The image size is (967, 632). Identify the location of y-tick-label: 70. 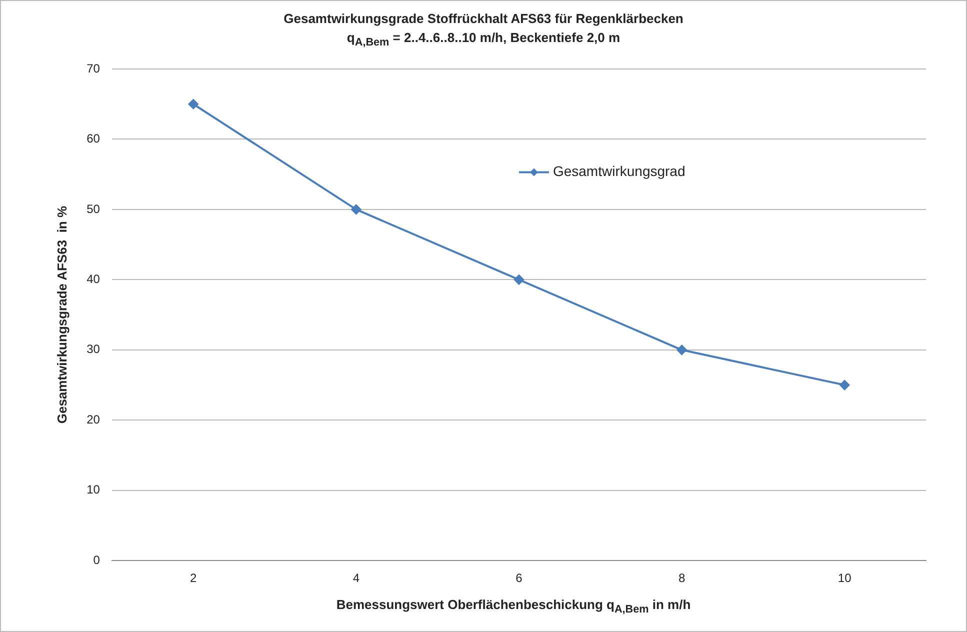
(93, 68).